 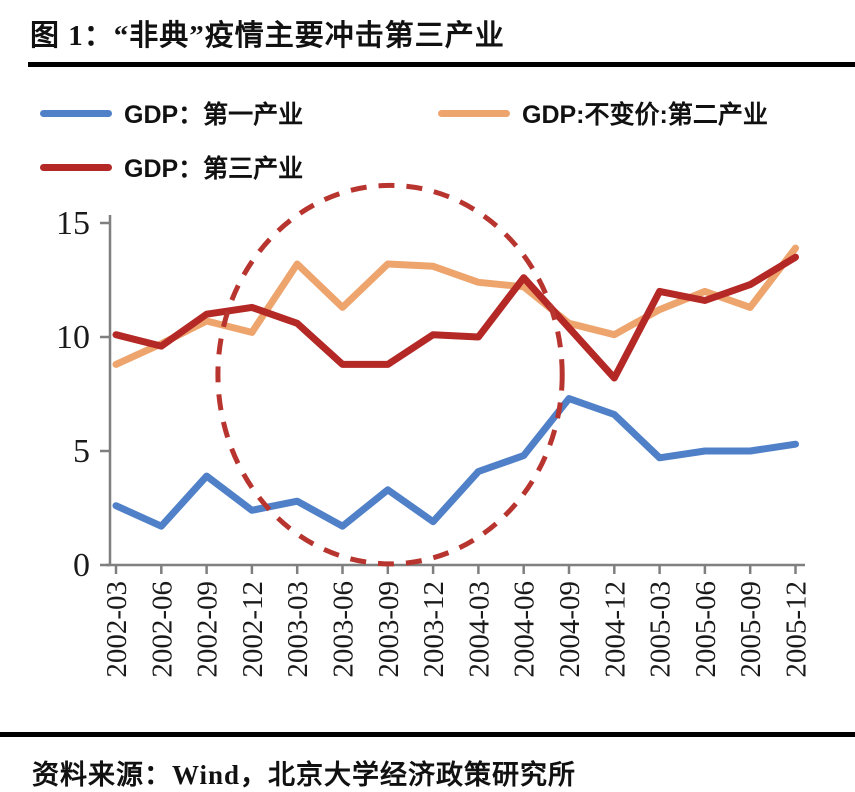 What do you see at coordinates (474, 113) in the screenshot?
I see `legend-swatch-secondary-industry` at bounding box center [474, 113].